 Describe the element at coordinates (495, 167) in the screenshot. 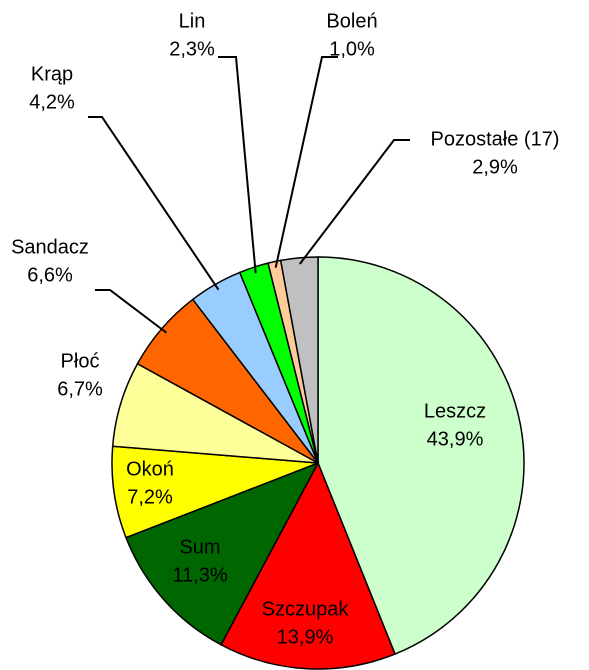

I see `slice-value-label: 2,9%` at that location.